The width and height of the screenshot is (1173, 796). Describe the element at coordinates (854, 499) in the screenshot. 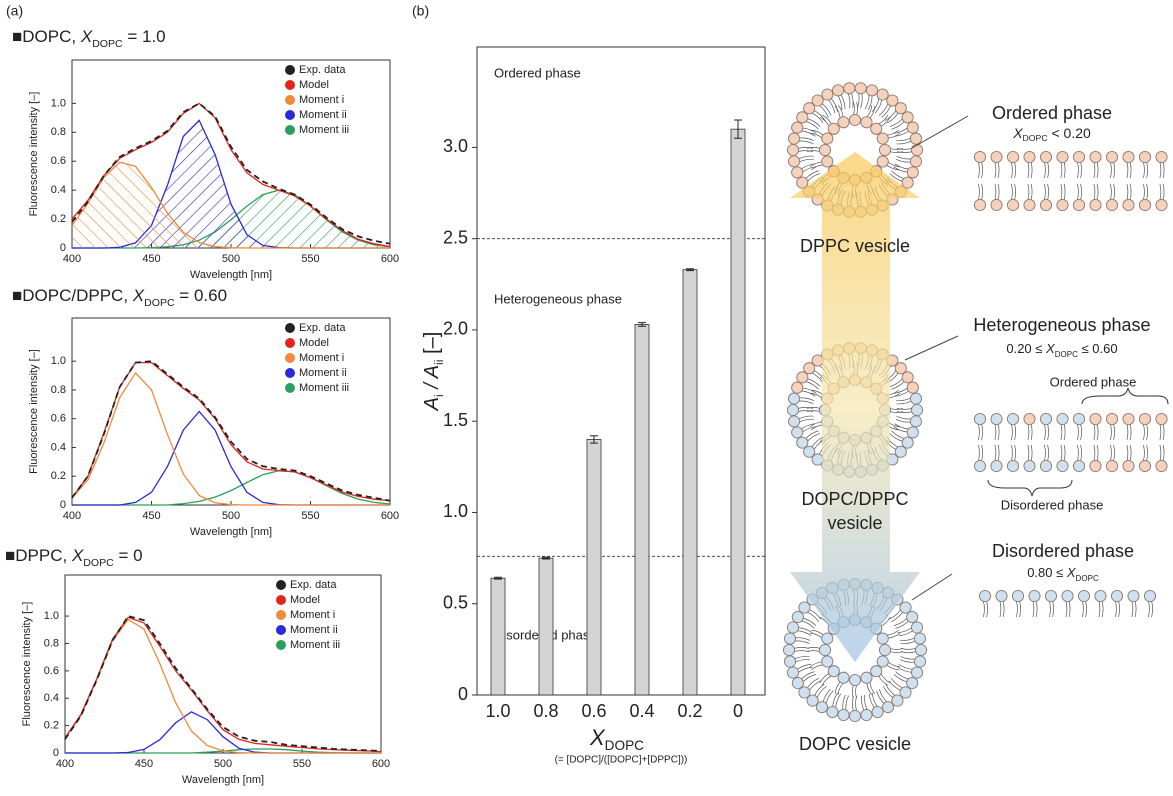

I see `vesicle-label: DOPC/DPPC` at that location.